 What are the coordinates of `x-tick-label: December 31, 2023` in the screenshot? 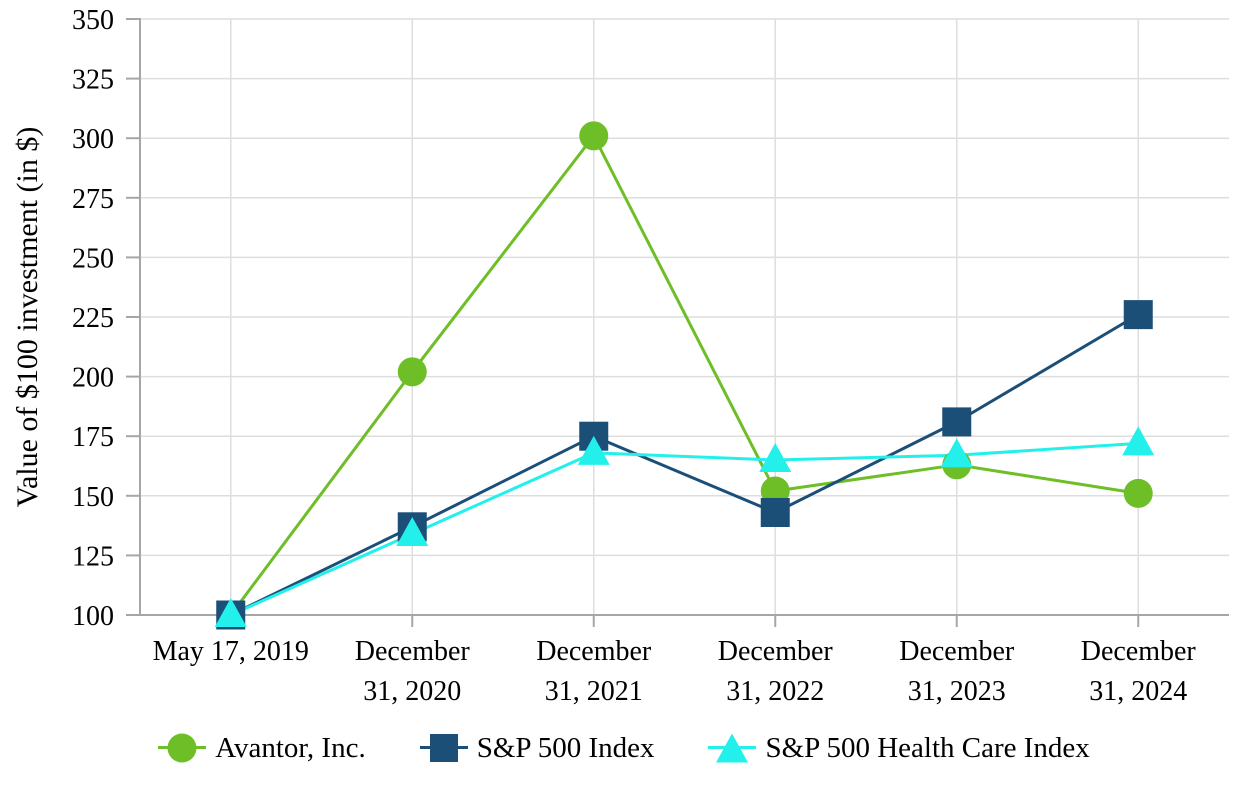 It's located at (957, 671).